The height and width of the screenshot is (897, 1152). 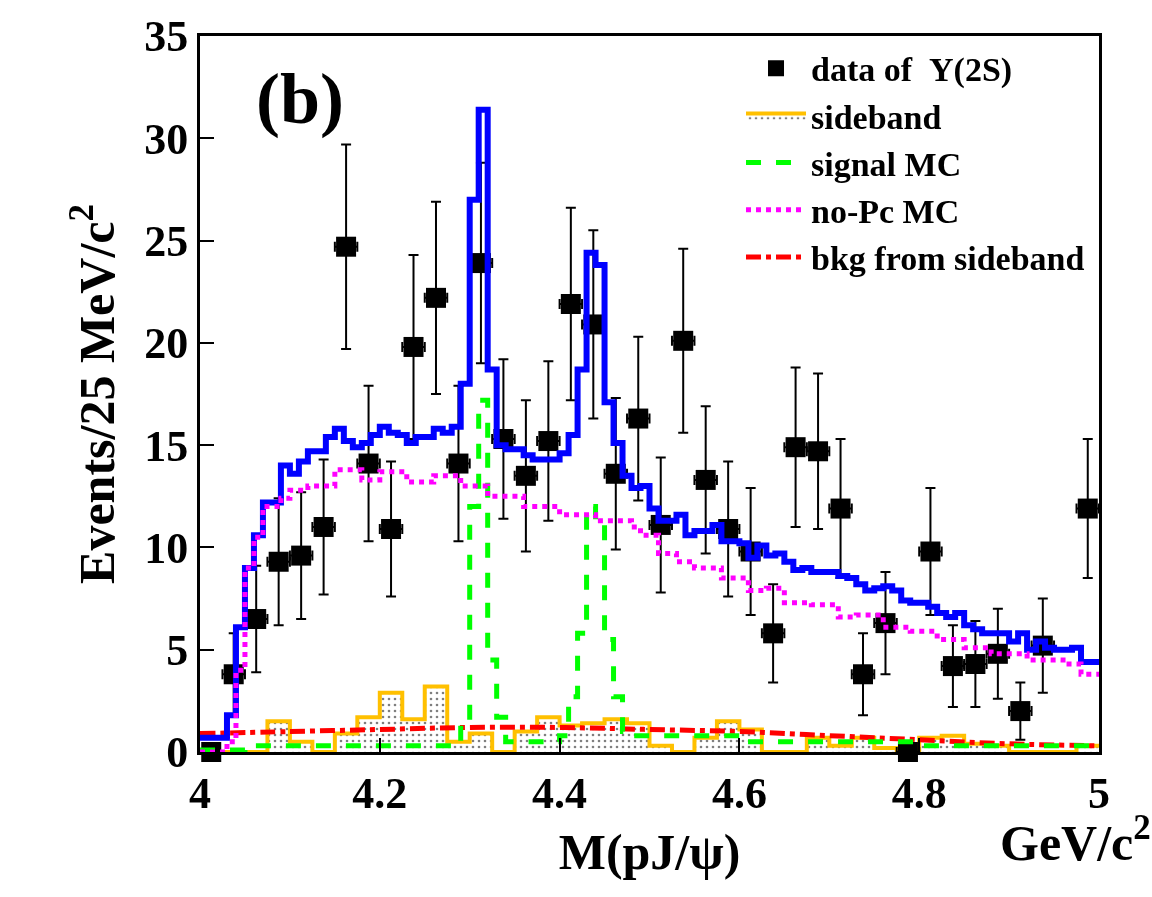 What do you see at coordinates (300, 99) in the screenshot?
I see `annotation: (b)` at bounding box center [300, 99].